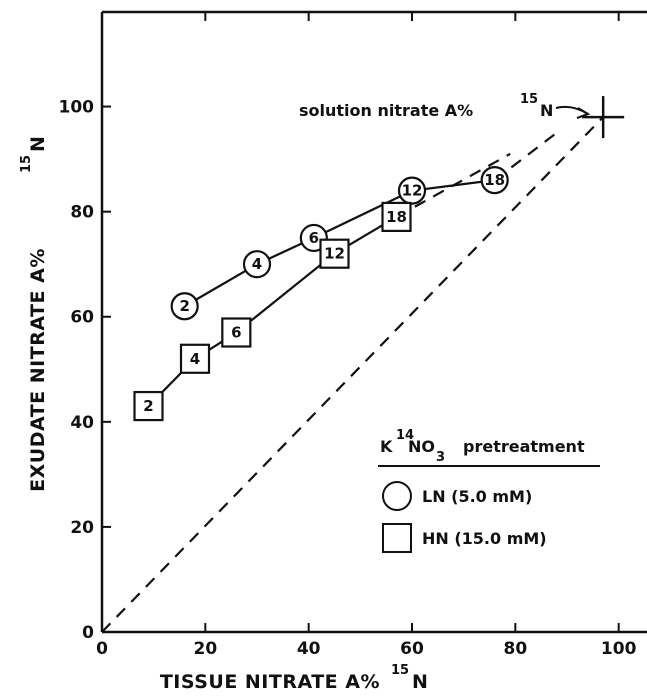 This screenshot has width=647, height=698. I want to click on annotation-suffix: N, so click(546, 110).